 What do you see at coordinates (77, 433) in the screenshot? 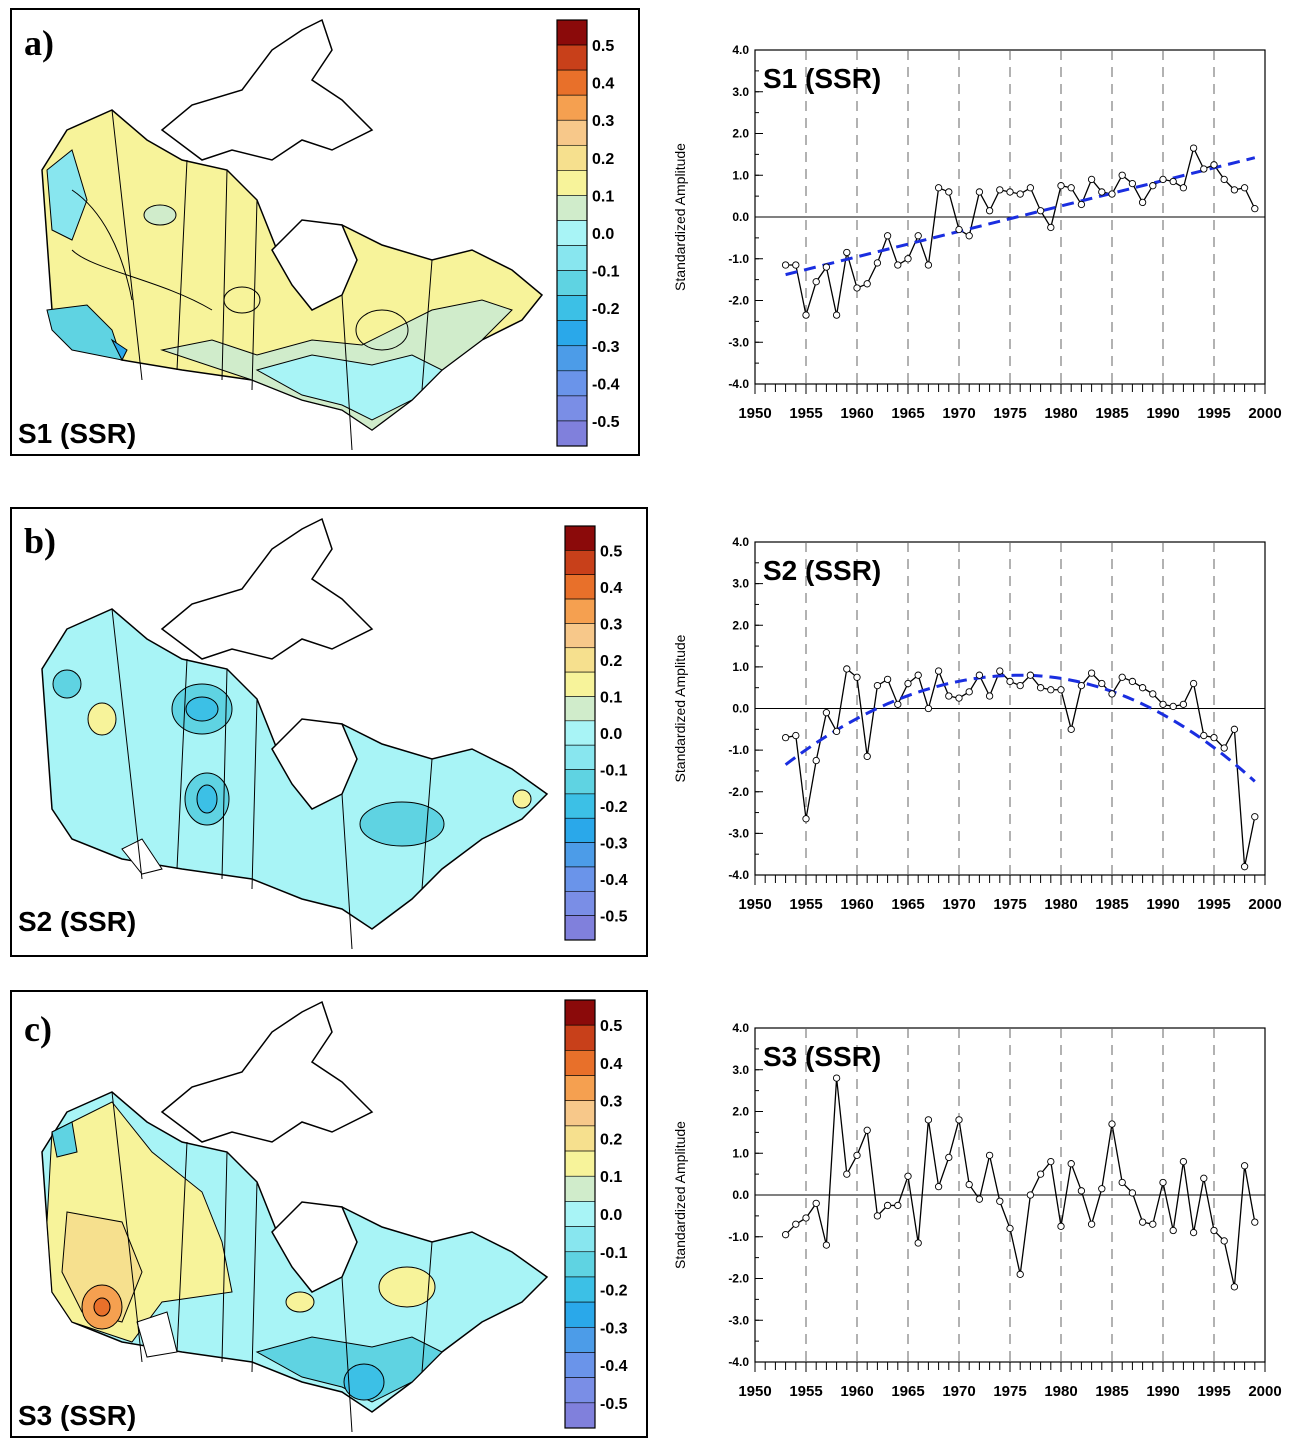
I see `map-label-a: S1 (SSR)` at bounding box center [77, 433].